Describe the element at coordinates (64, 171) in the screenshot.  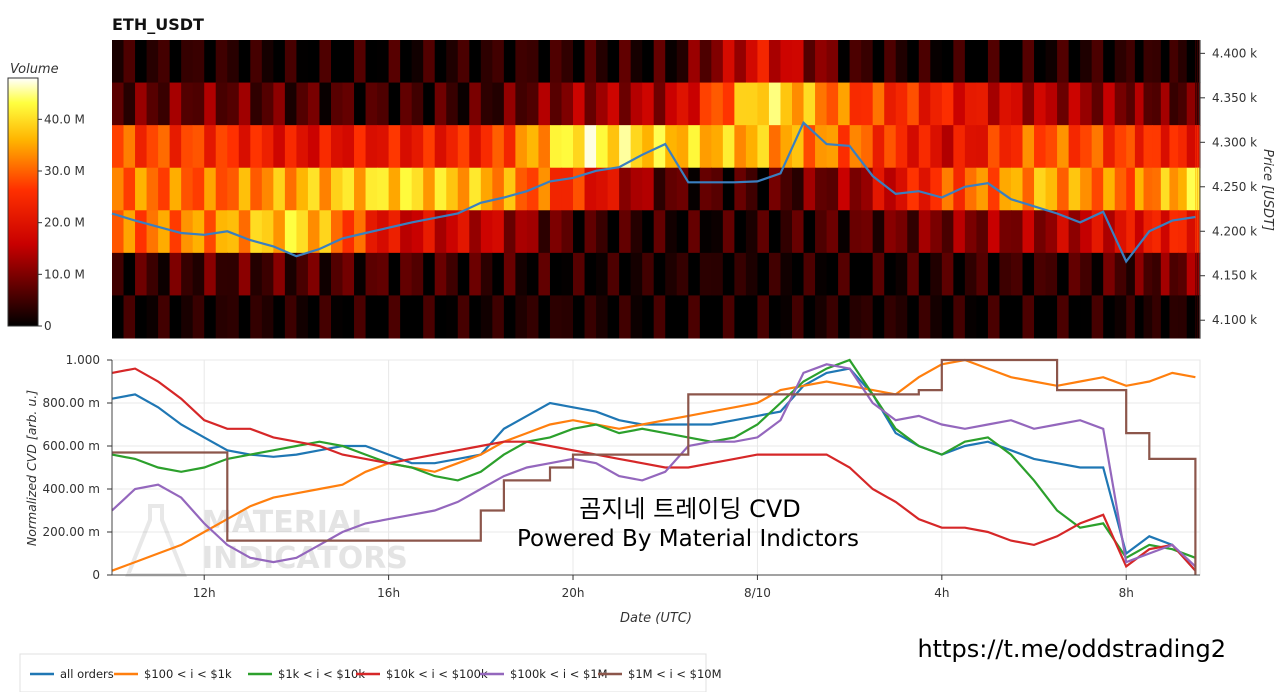
I see `colorbar-tick-label: 30.0 M` at that location.